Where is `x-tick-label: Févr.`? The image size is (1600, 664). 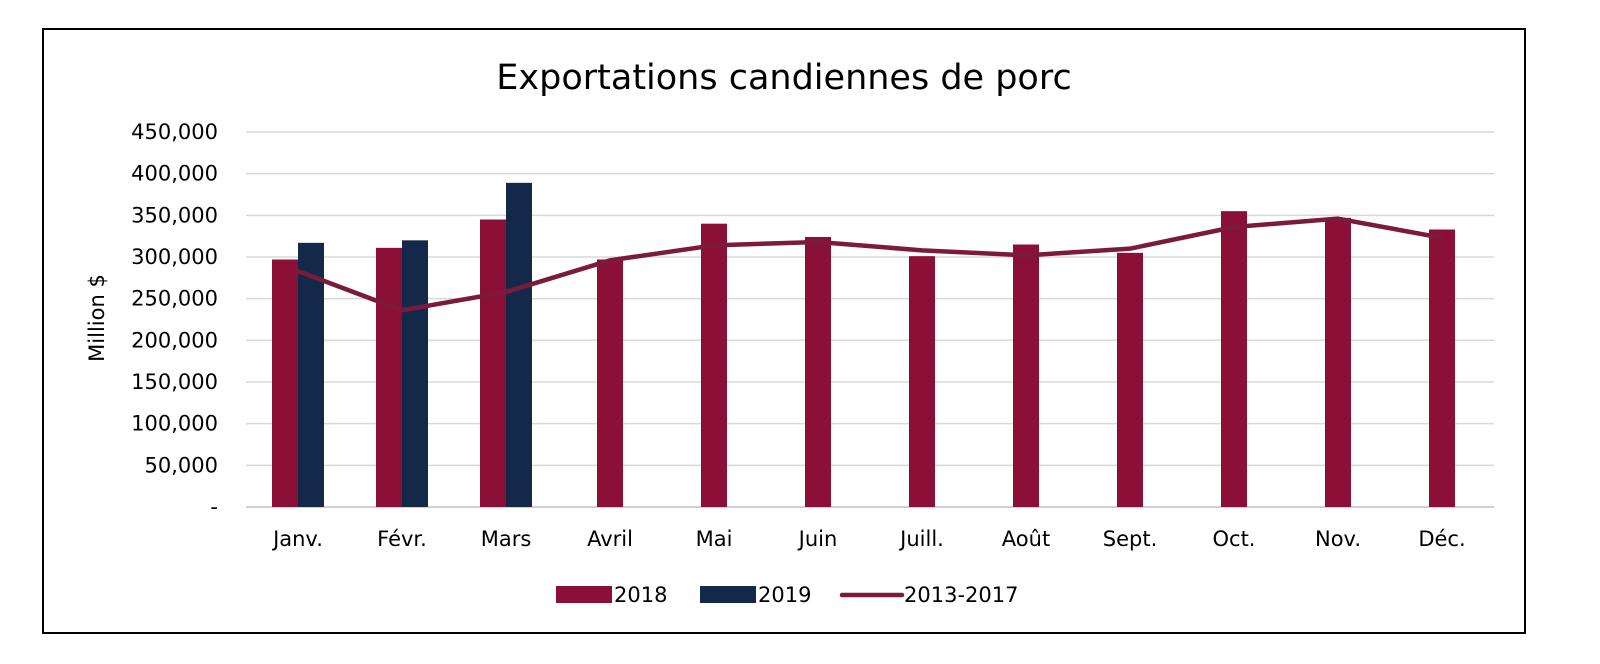 x-tick-label: Févr. is located at coordinates (402, 539).